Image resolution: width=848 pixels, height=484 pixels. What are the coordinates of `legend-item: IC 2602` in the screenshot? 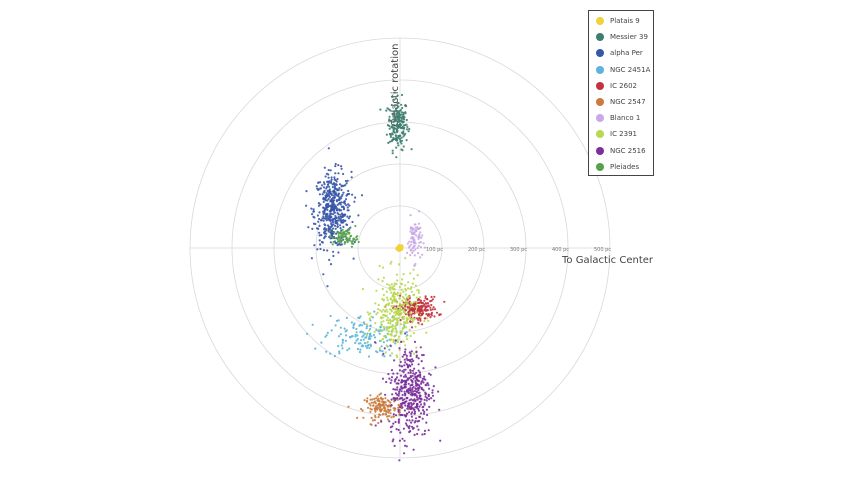 It's located at (621, 86).